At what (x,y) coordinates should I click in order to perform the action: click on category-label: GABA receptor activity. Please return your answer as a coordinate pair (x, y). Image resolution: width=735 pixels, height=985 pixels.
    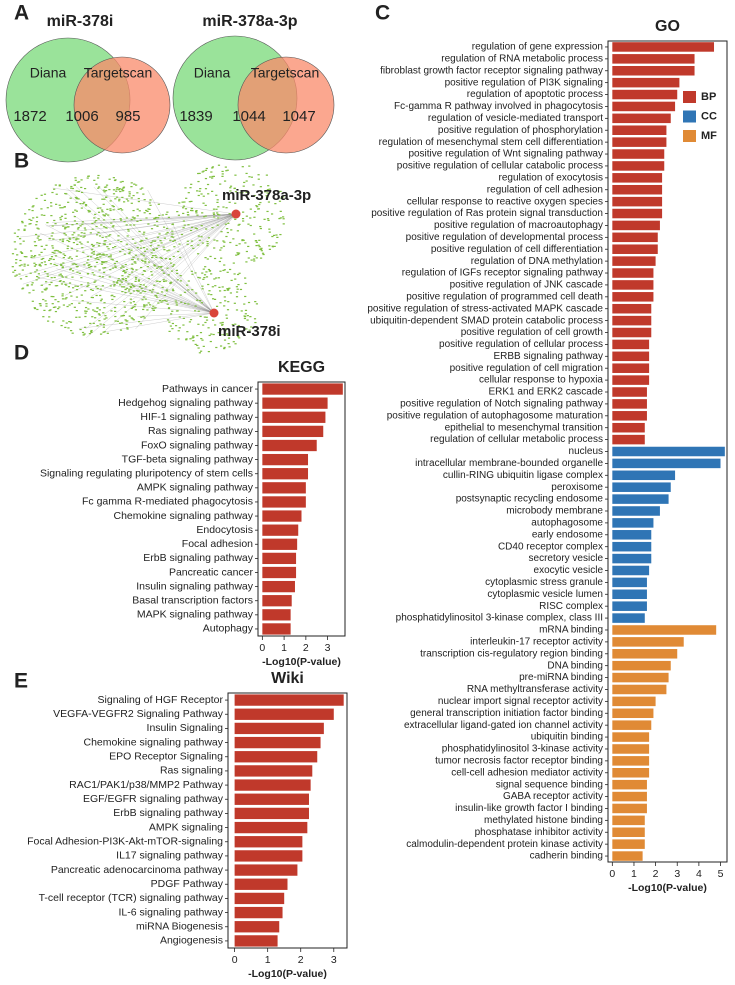
    Looking at the image, I should click on (553, 796).